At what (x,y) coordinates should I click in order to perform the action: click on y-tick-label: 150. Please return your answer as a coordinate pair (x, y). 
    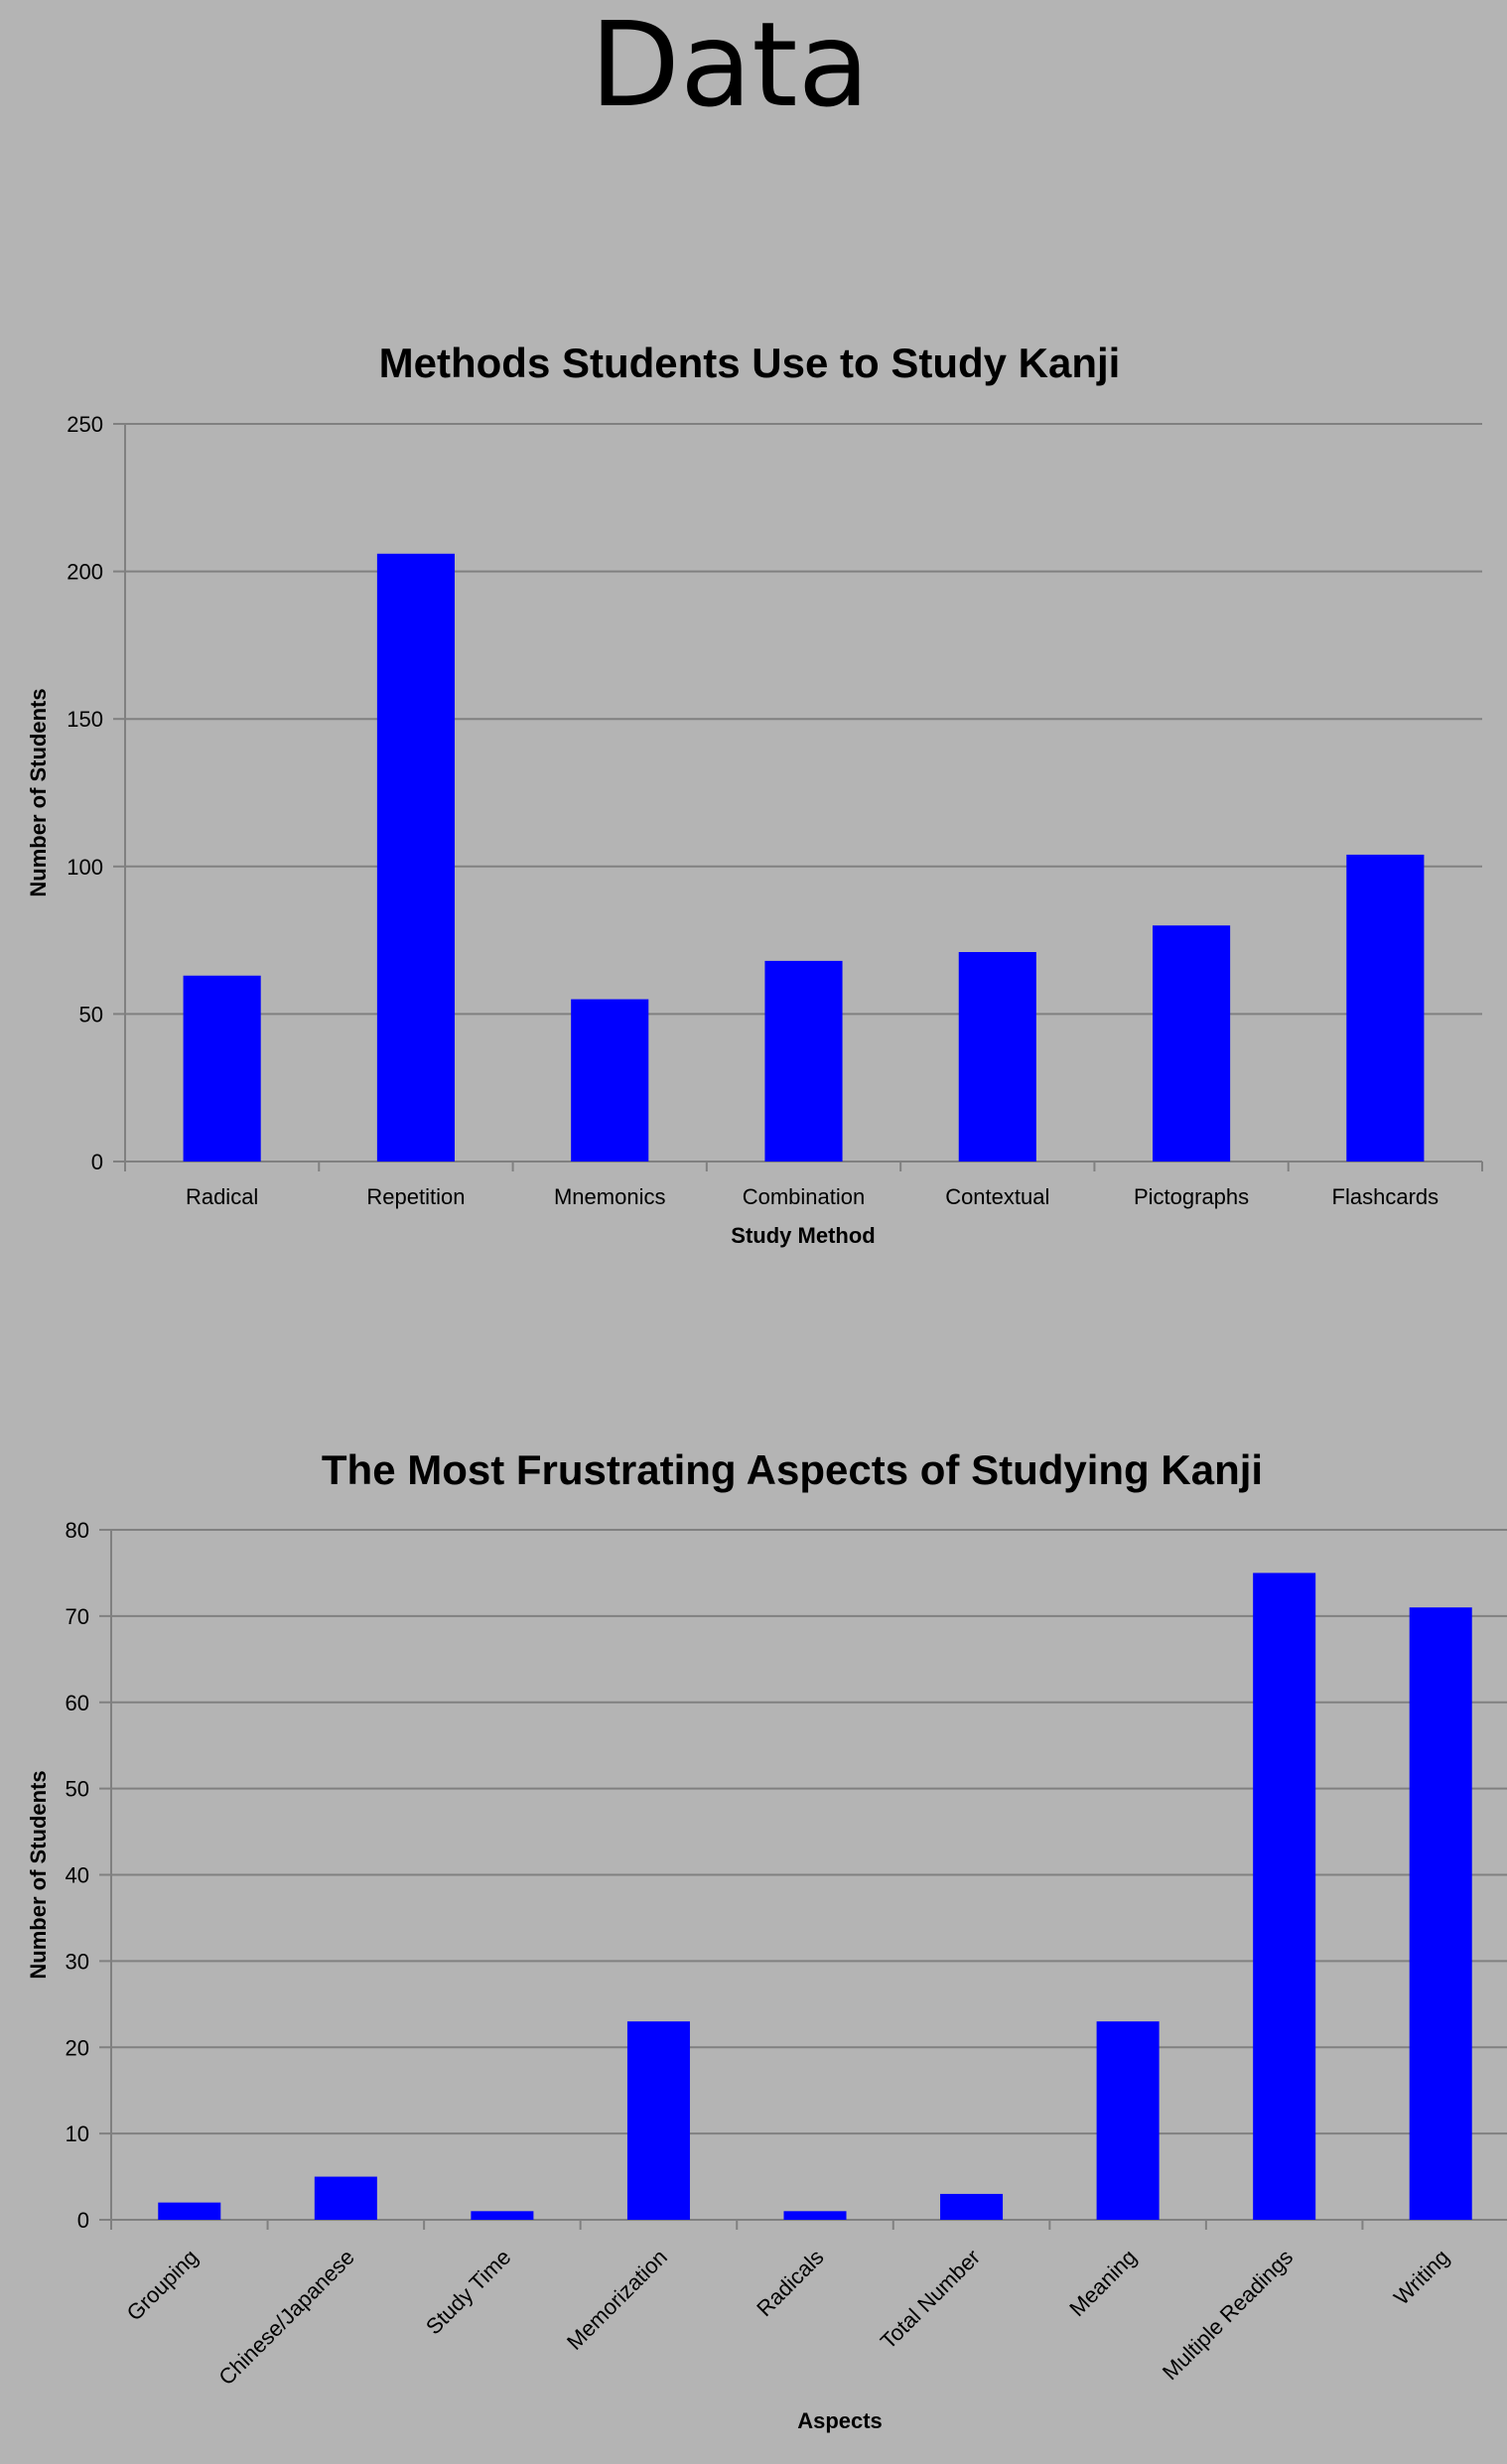
    Looking at the image, I should click on (85, 719).